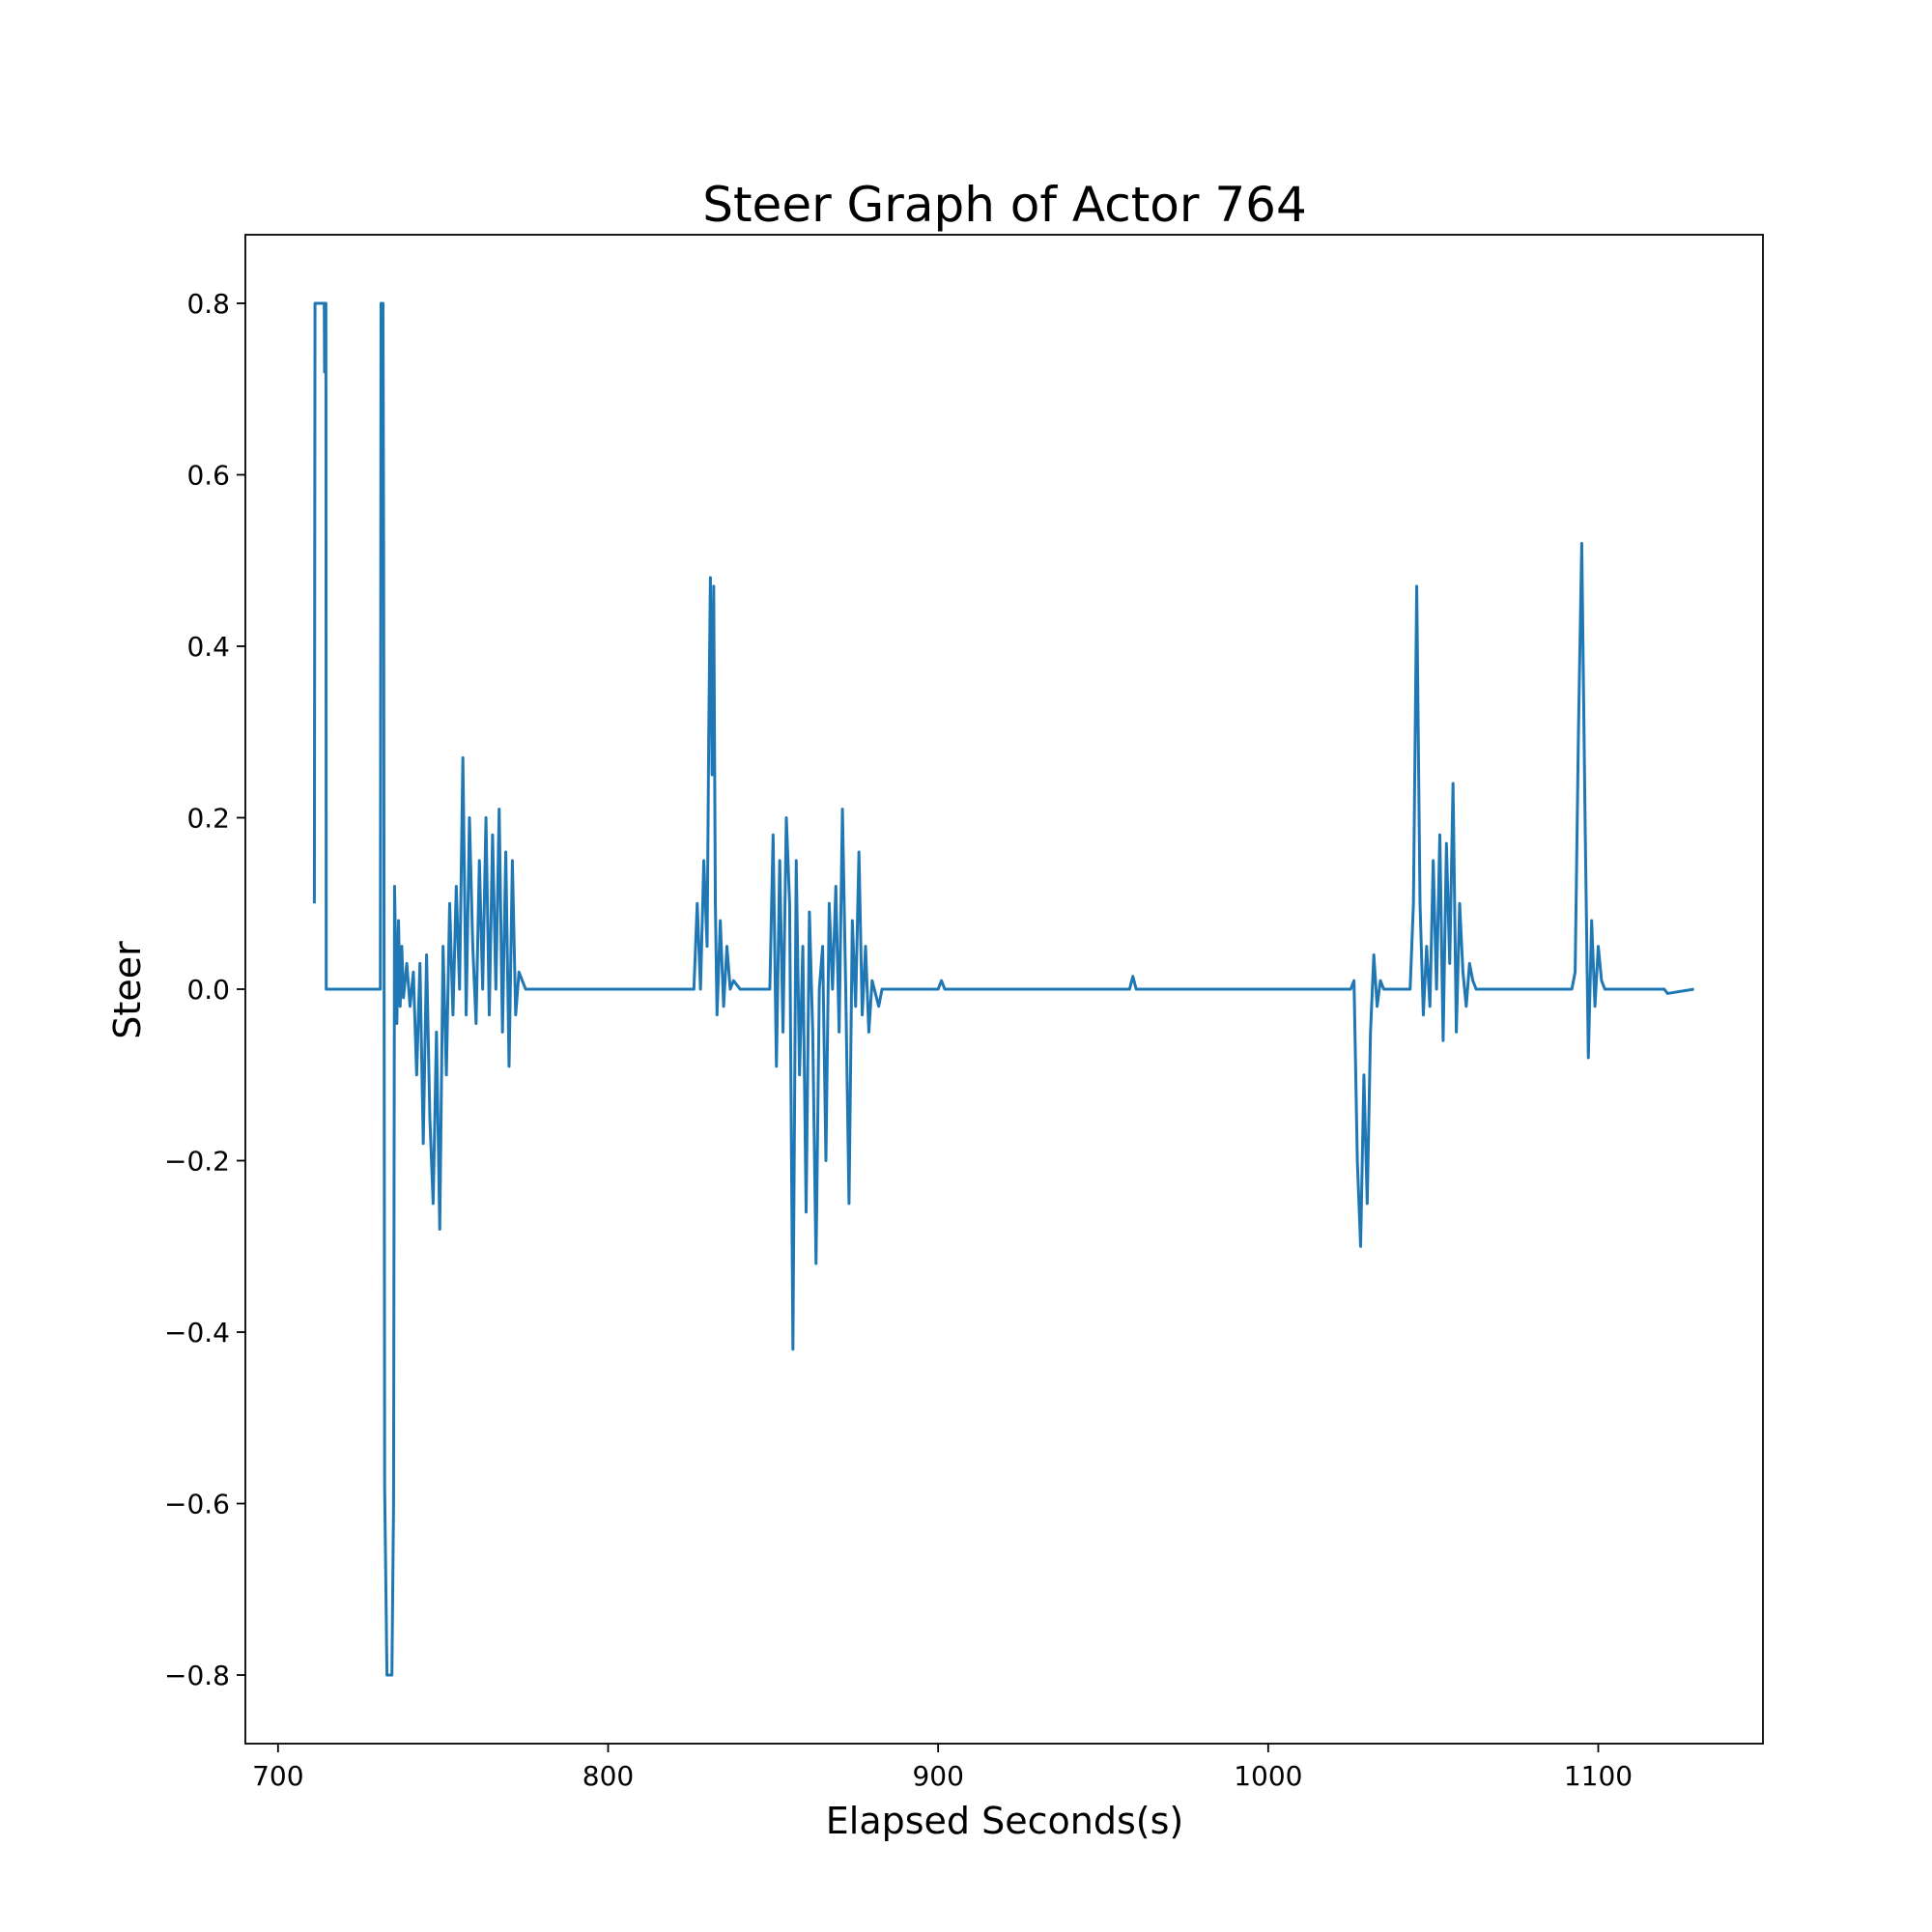  Describe the element at coordinates (208, 304) in the screenshot. I see `y-tick-label: 0.8` at that location.